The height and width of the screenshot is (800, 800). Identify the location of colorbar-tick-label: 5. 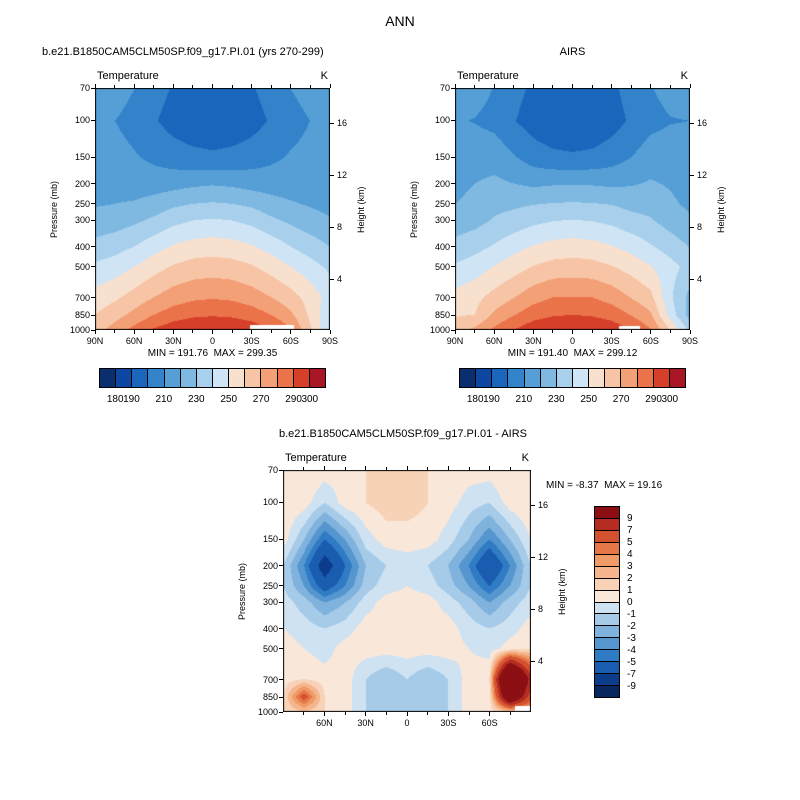
(630, 542).